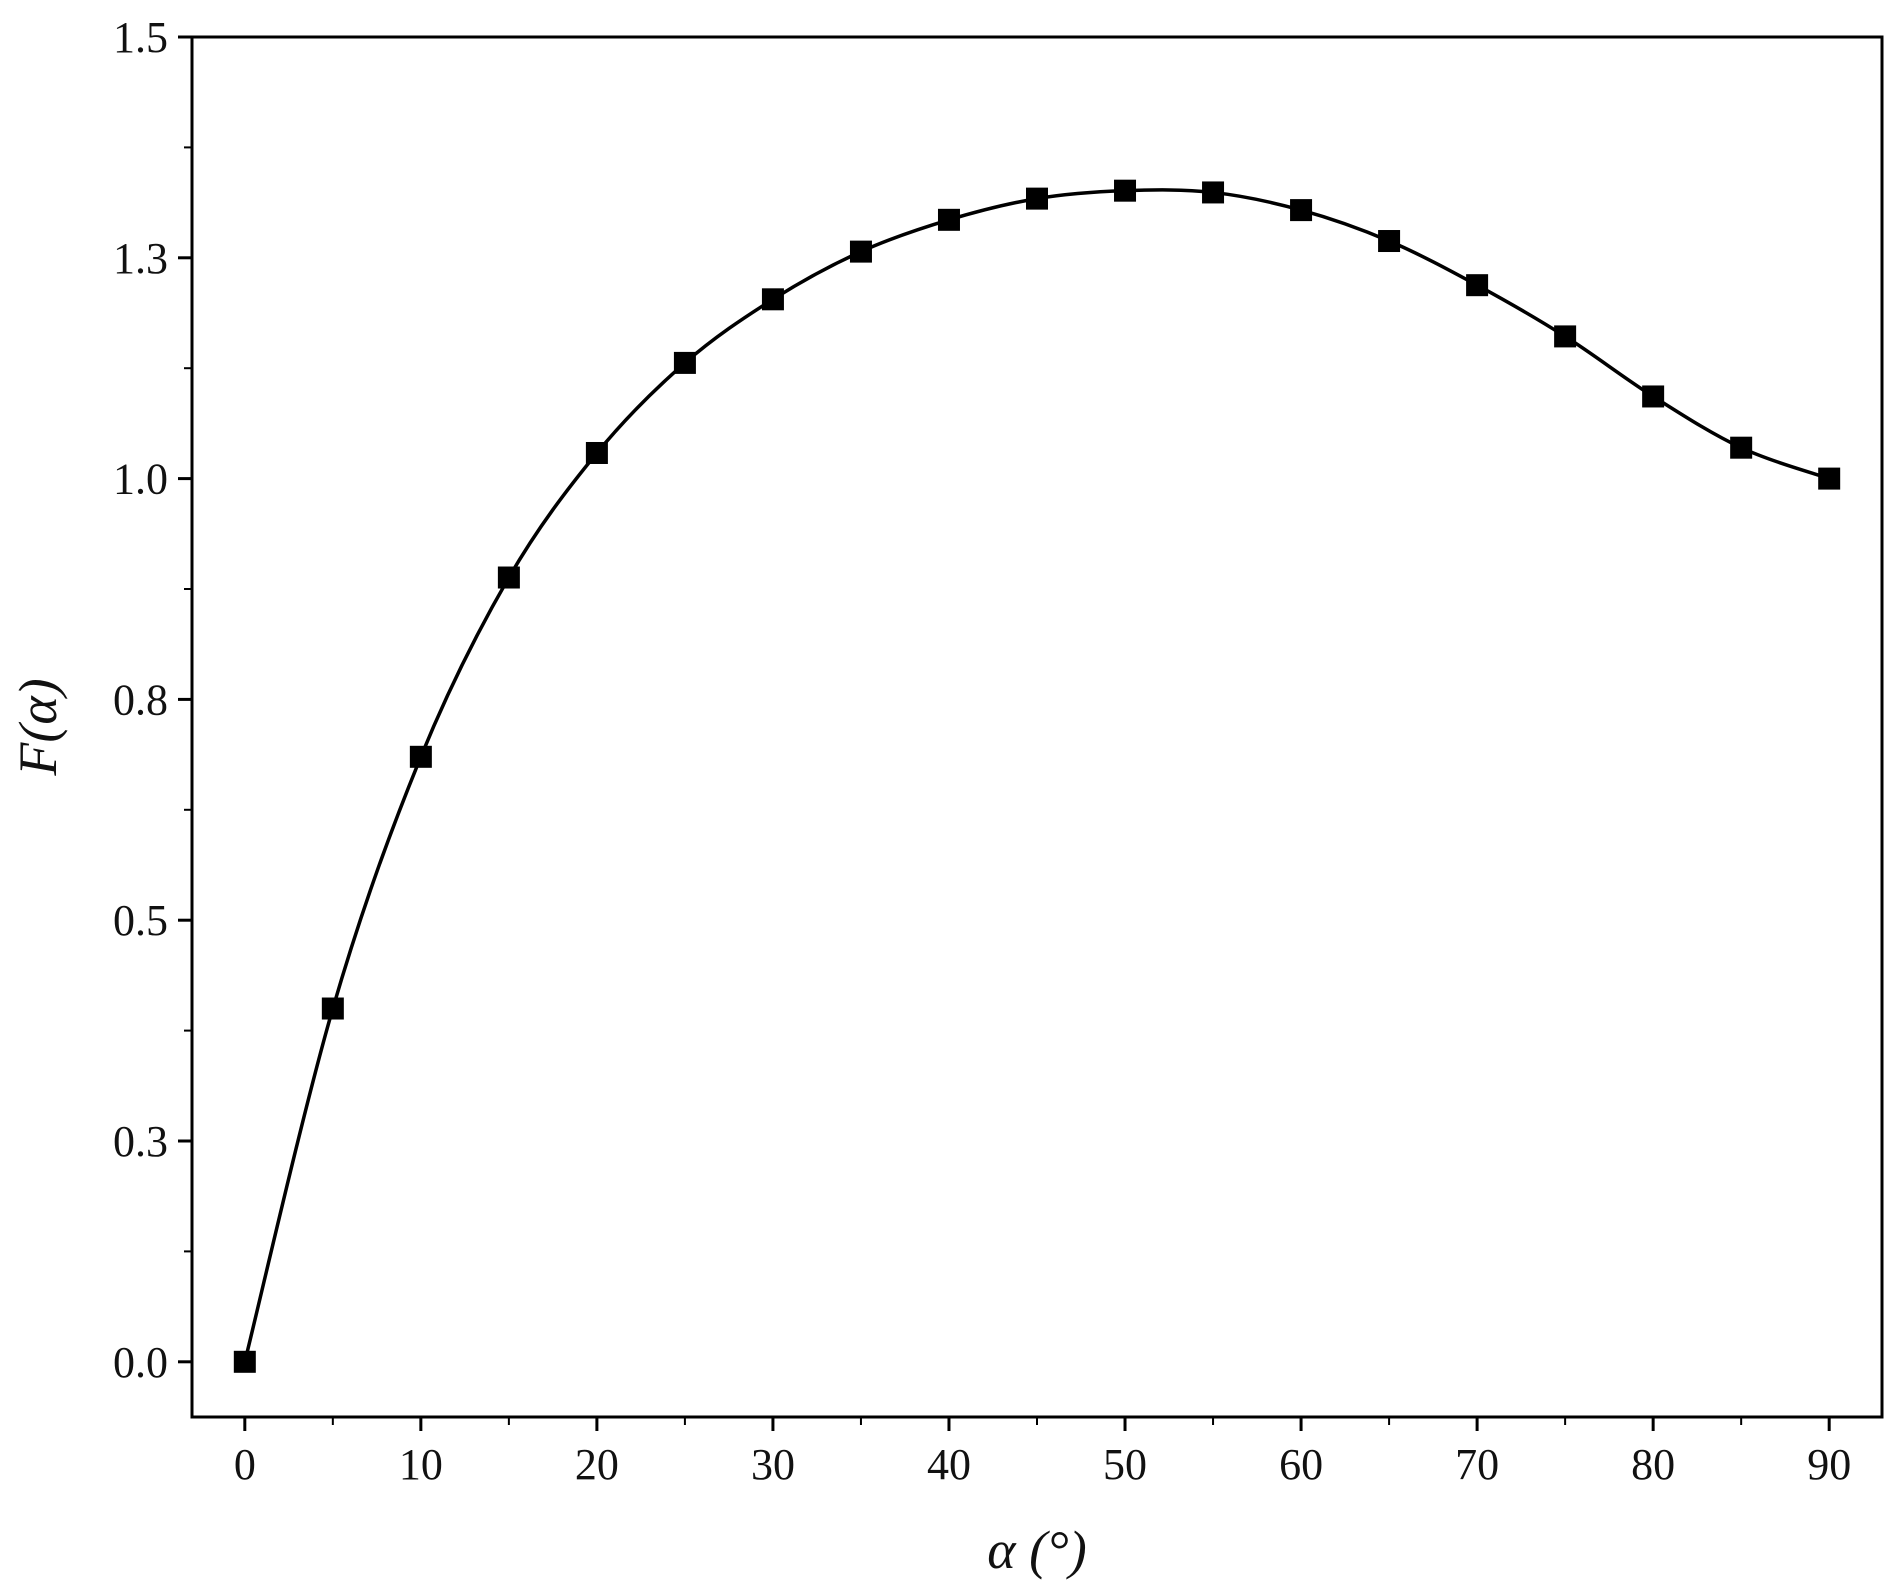  Describe the element at coordinates (1653, 1464) in the screenshot. I see `x-tick-label: 80` at that location.